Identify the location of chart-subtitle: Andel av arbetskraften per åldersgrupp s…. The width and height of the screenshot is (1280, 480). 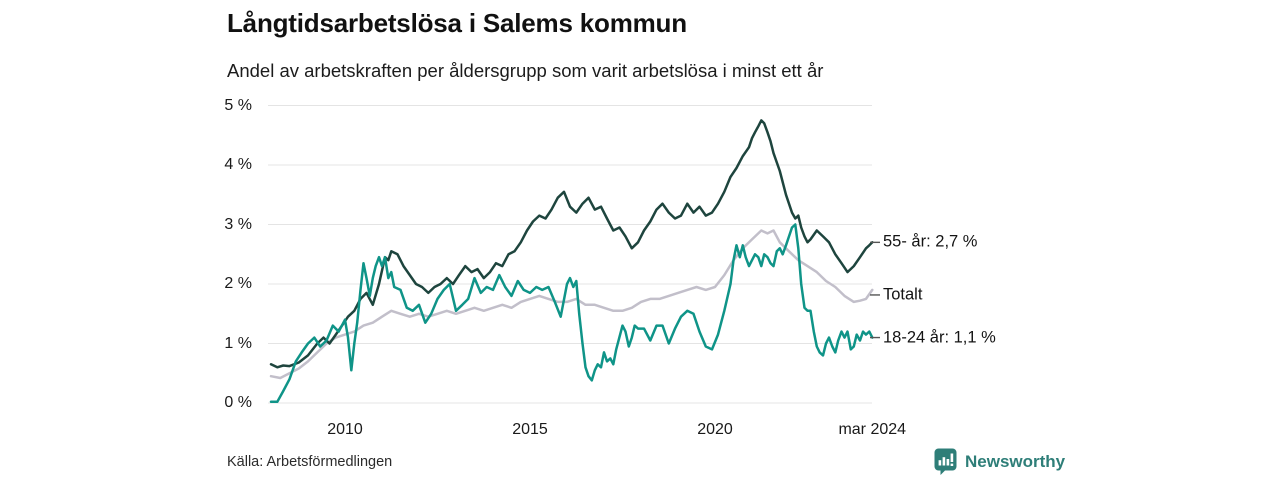
(525, 70).